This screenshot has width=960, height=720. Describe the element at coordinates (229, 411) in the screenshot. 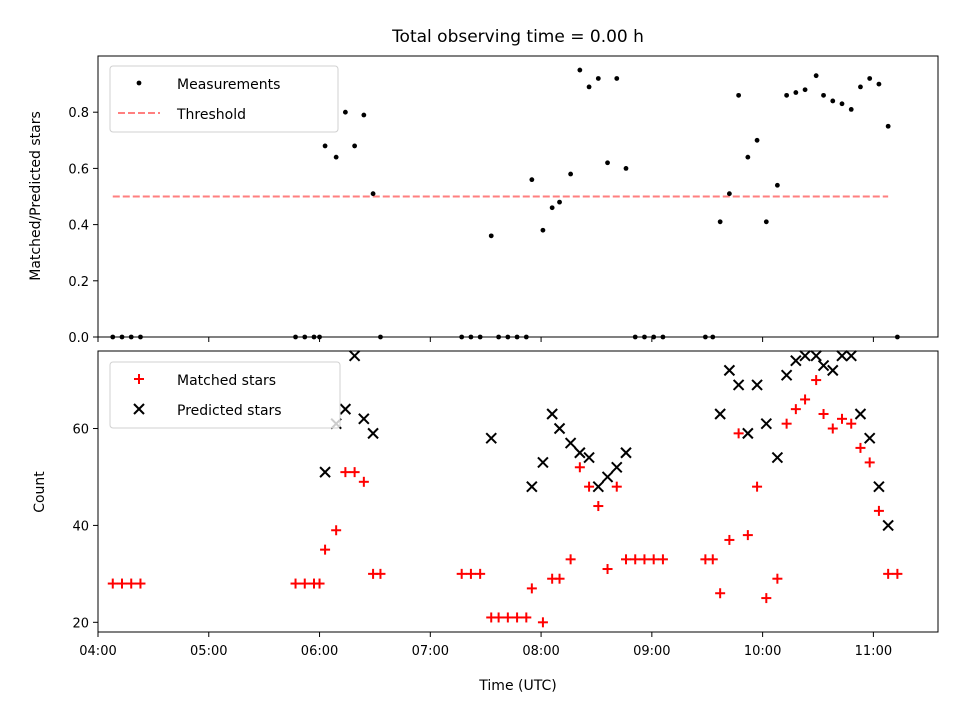

I see `legend-predicted-label: Predicted stars` at that location.